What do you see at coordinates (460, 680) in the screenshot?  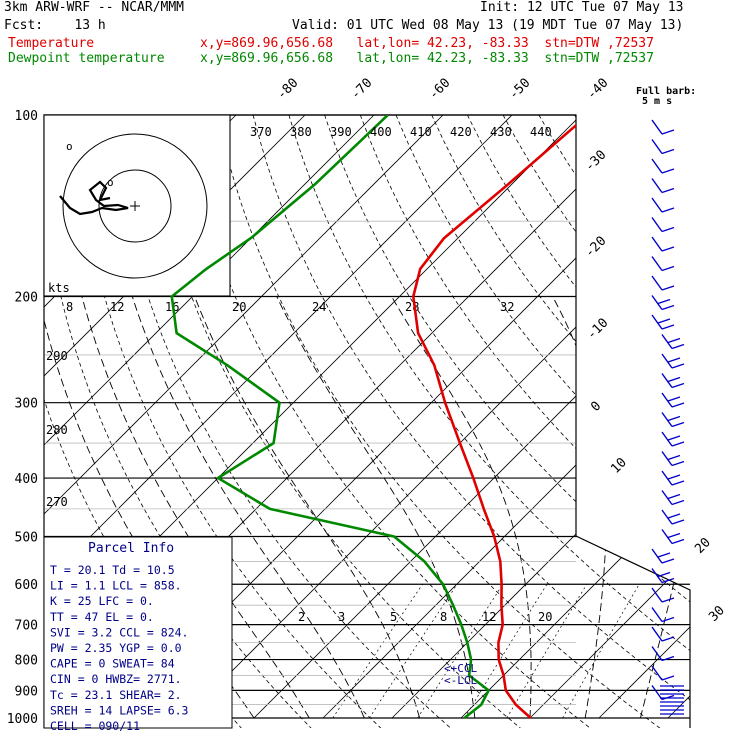 I see `lcl-marker: <-LCL` at bounding box center [460, 680].